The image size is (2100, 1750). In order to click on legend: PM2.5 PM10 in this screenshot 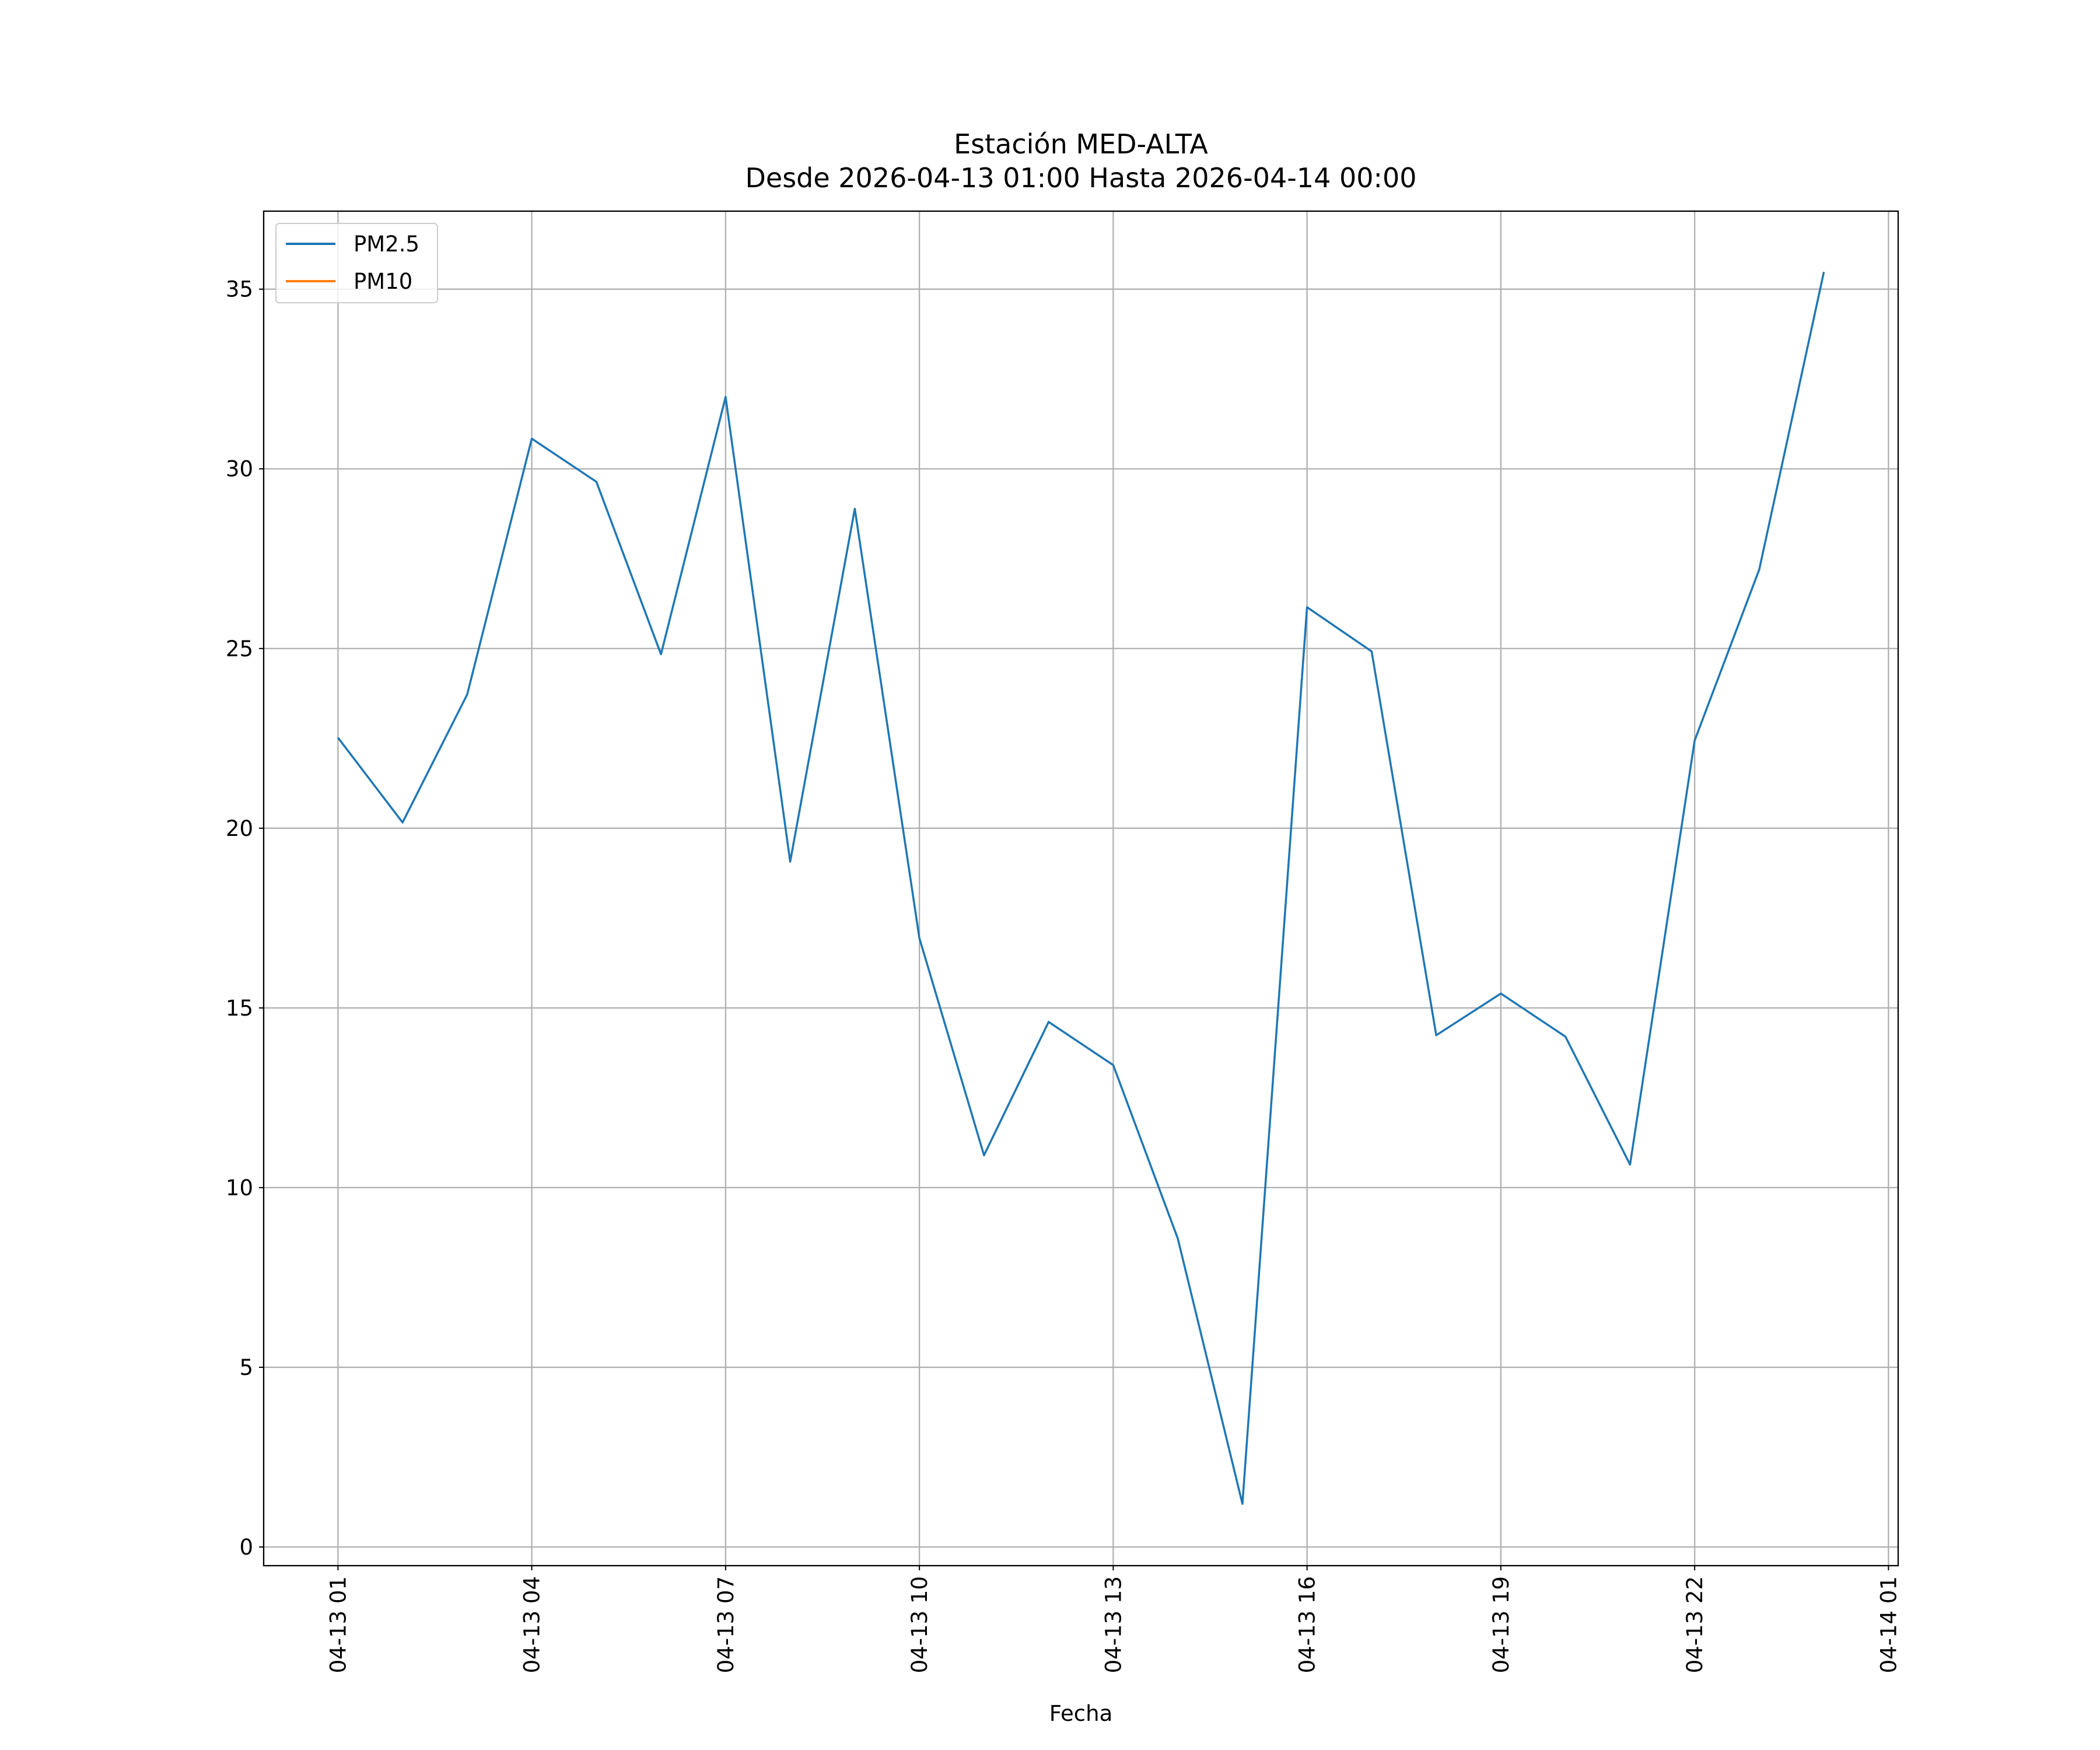, I will do `click(356, 263)`.